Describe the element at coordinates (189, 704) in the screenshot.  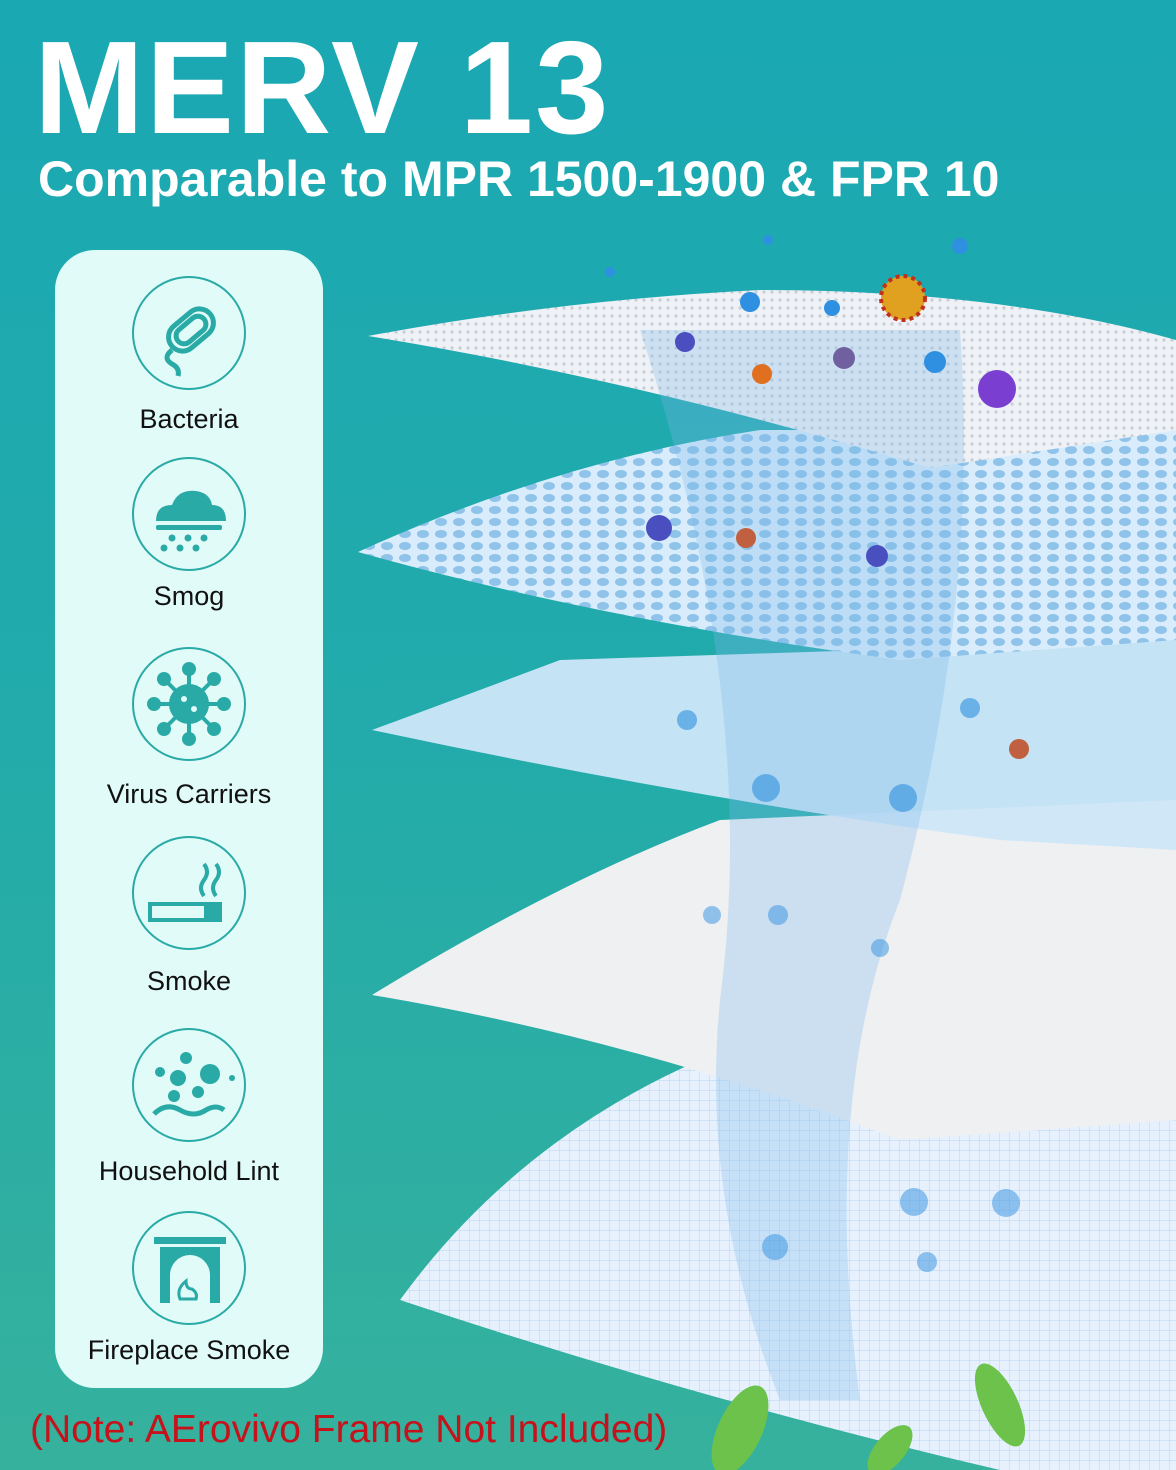
I see `virus-icon` at that location.